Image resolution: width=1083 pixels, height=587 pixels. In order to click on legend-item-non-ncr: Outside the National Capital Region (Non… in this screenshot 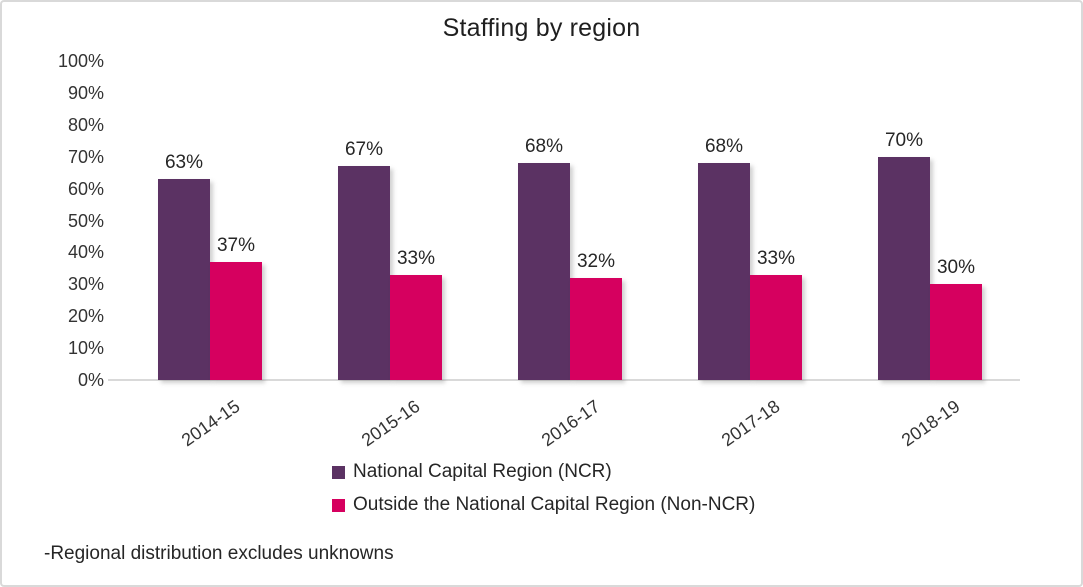, I will do `click(543, 505)`.